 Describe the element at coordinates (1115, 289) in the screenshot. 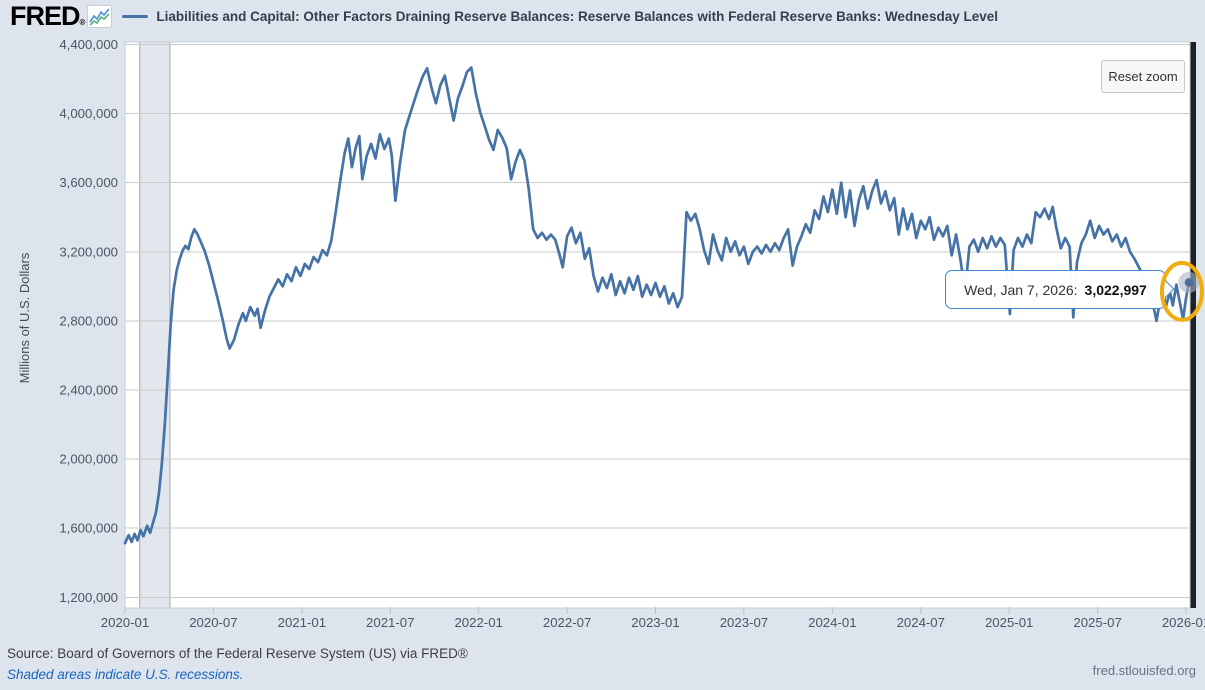

I see `tooltip-value: 3,022,997` at that location.